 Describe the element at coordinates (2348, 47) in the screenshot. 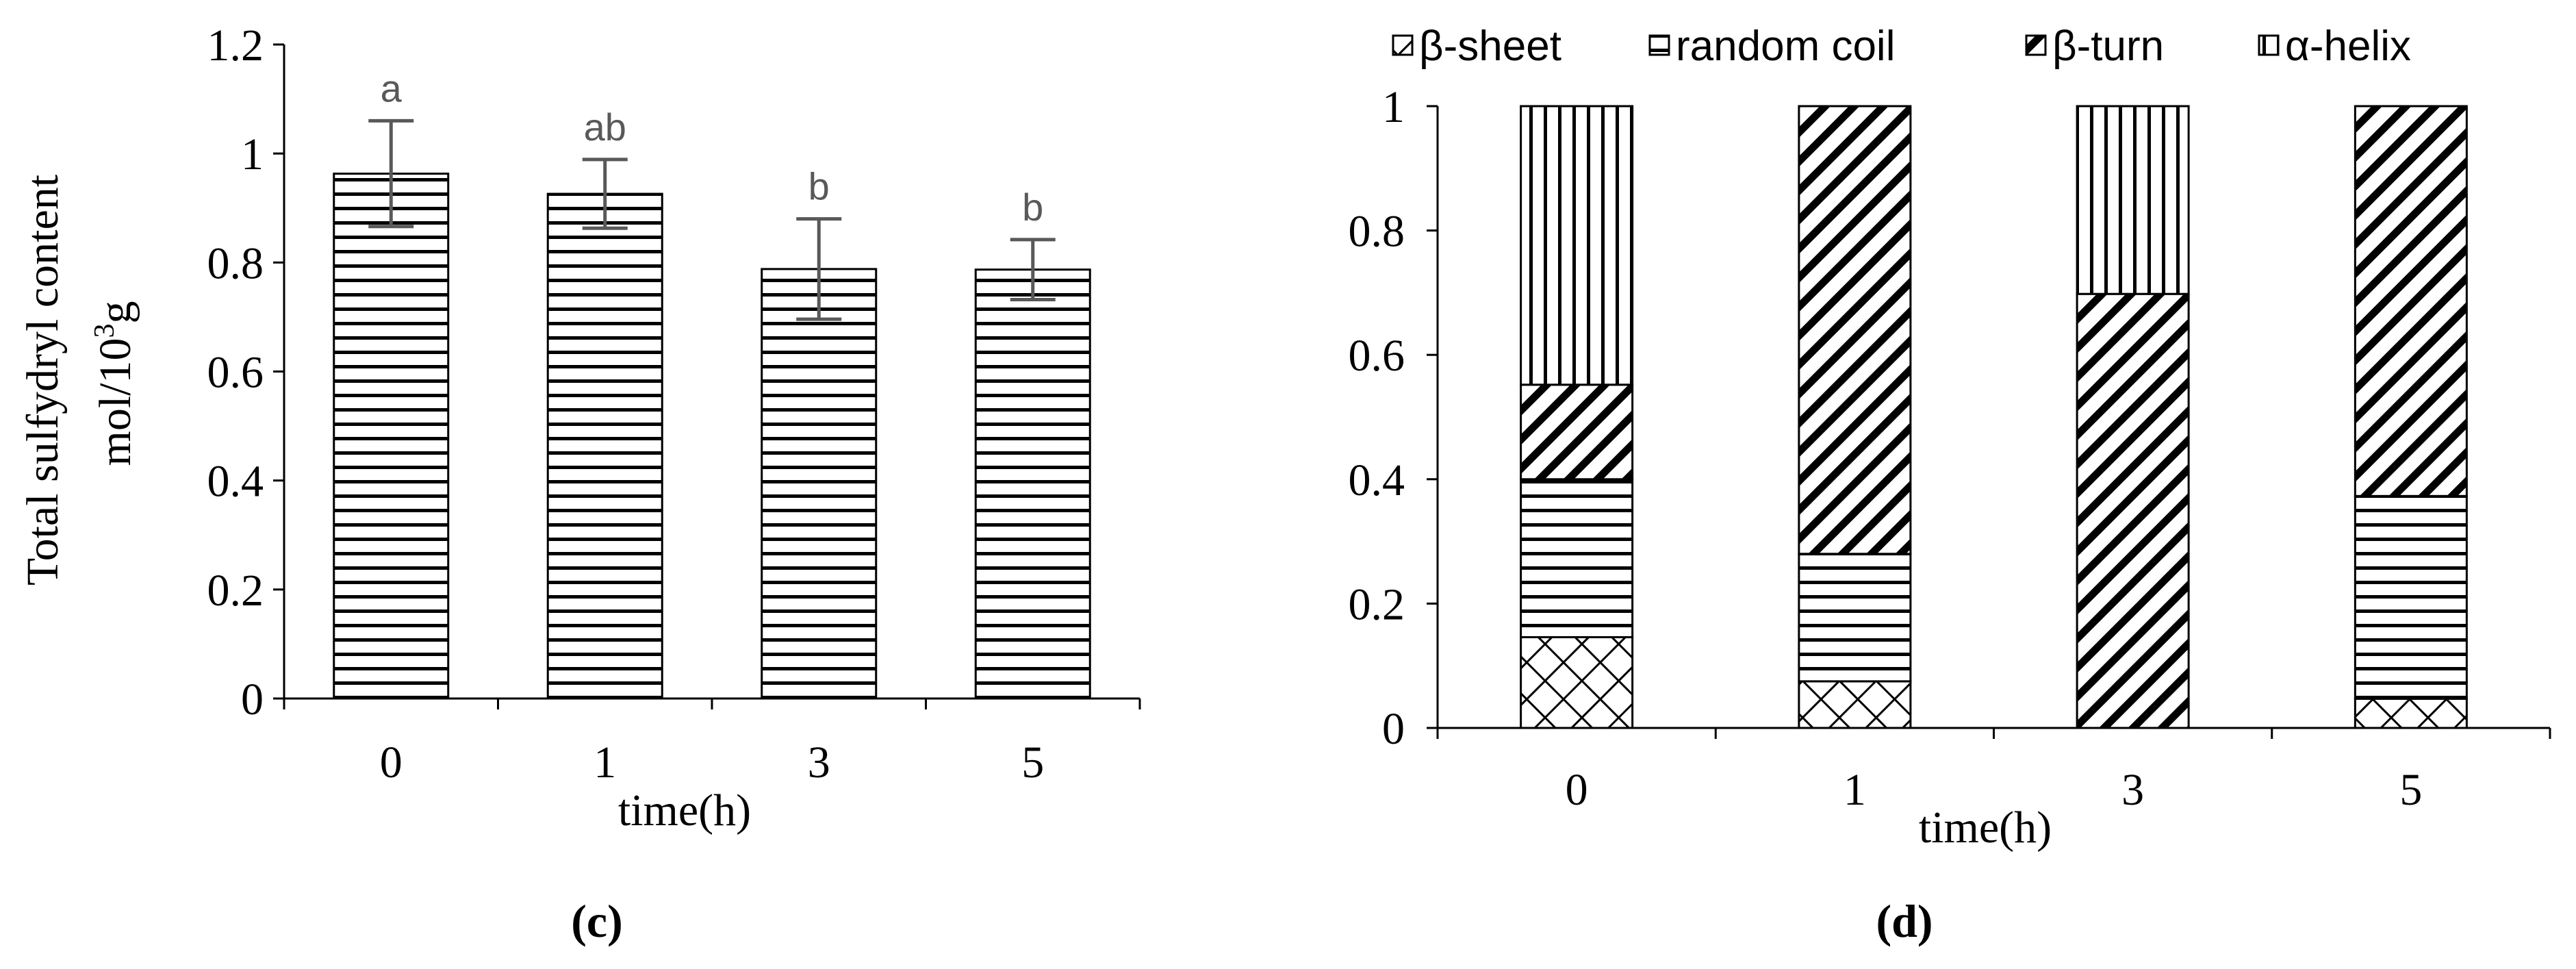

I see `chart-d-legend-label: α-helix` at that location.